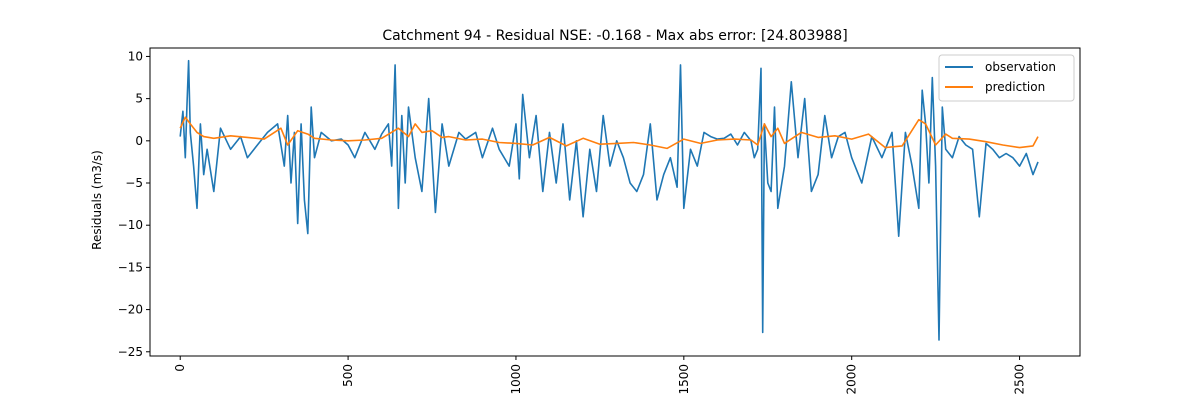  Describe the element at coordinates (130, 225) in the screenshot. I see `y-tick-label: −10` at that location.